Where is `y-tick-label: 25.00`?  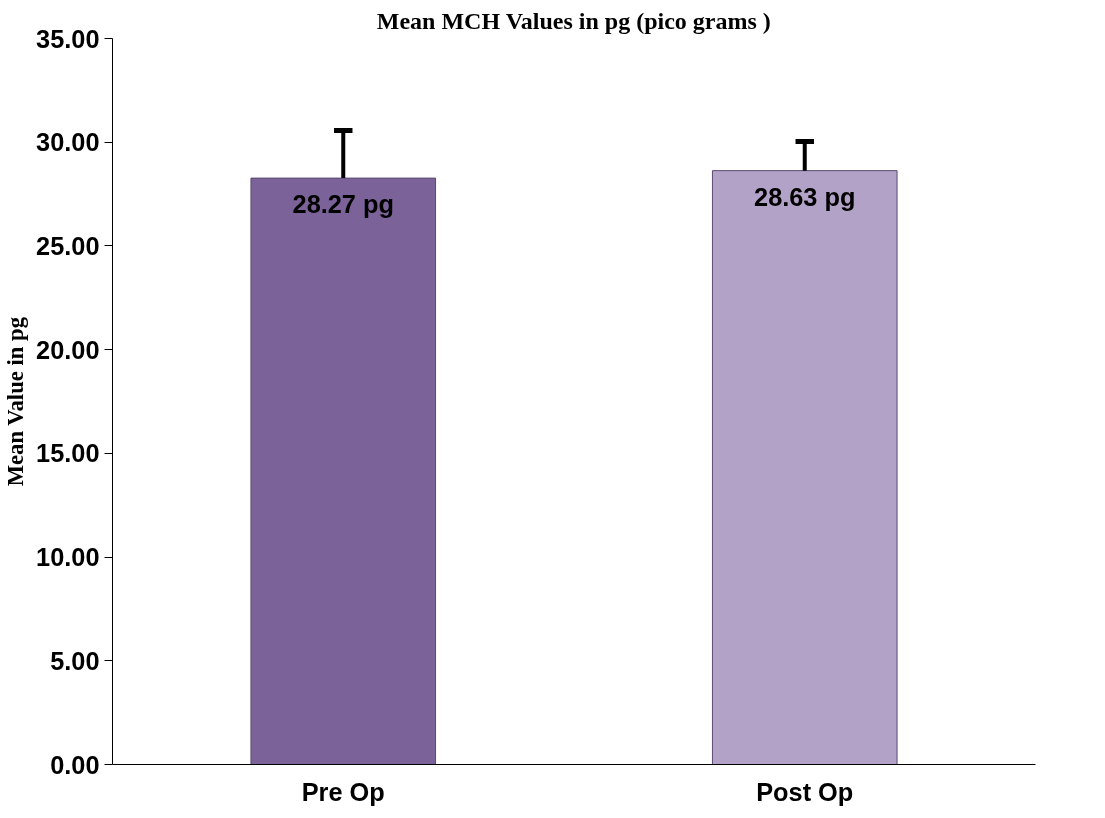
y-tick-label: 25.00 is located at coordinates (68, 245).